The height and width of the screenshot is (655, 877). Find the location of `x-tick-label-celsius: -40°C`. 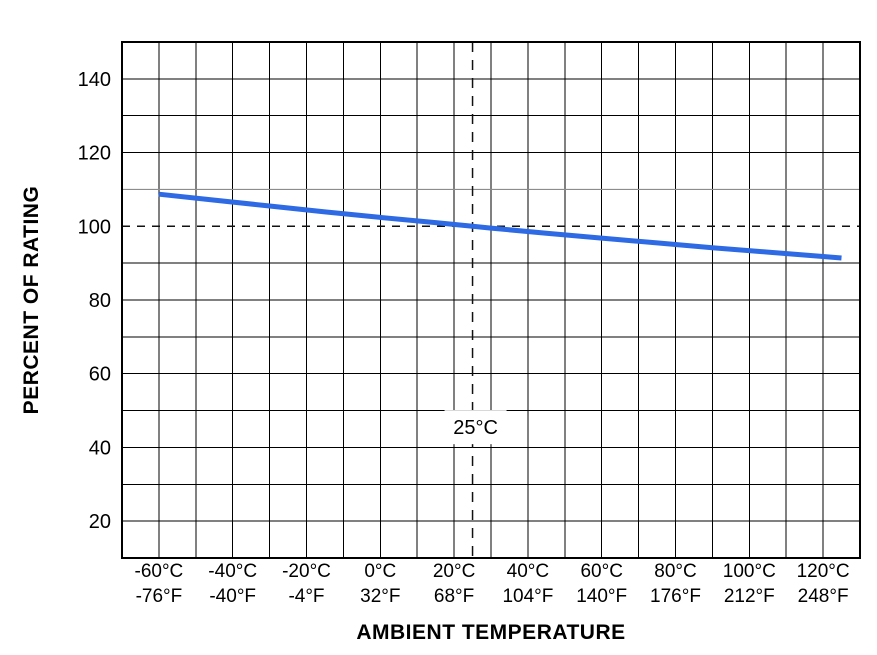

x-tick-label-celsius: -40°C is located at coordinates (232, 571).